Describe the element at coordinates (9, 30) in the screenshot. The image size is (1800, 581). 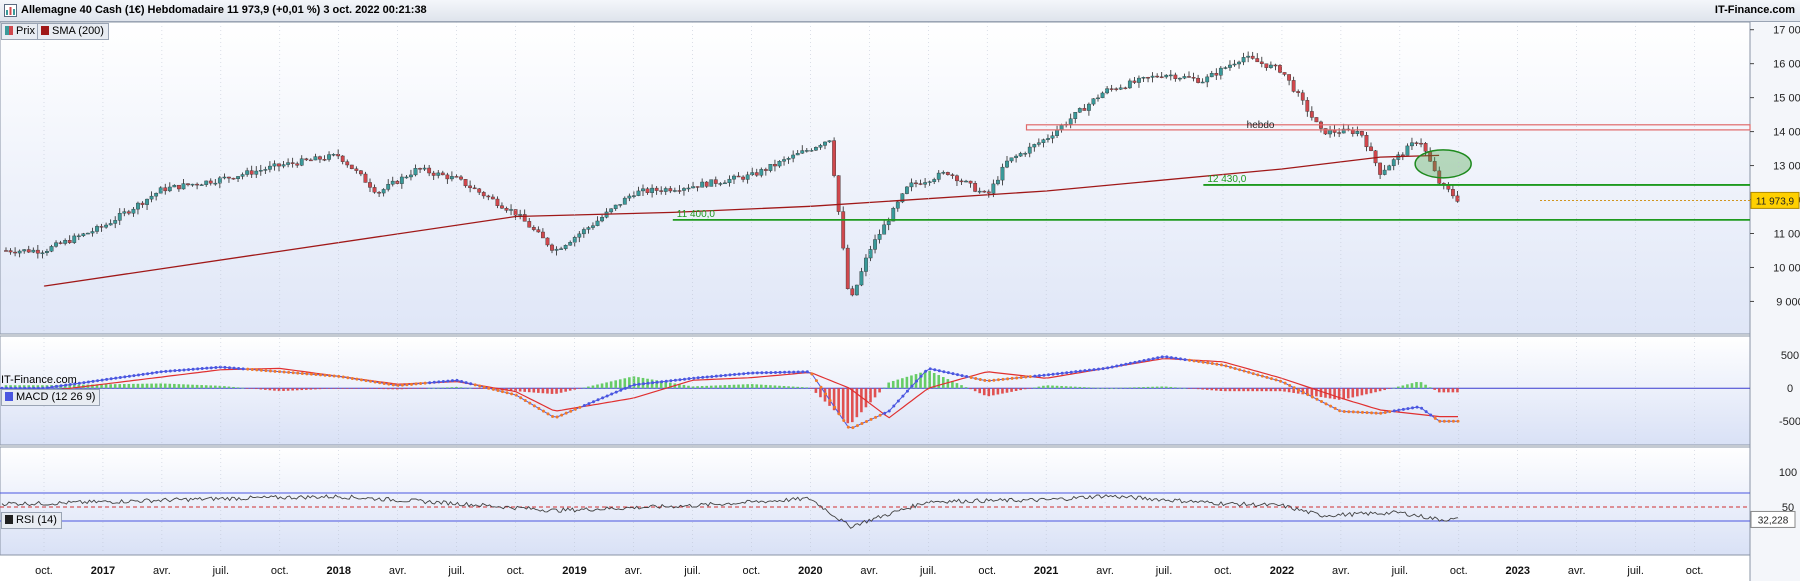
I see `prix-swatch-icon` at that location.